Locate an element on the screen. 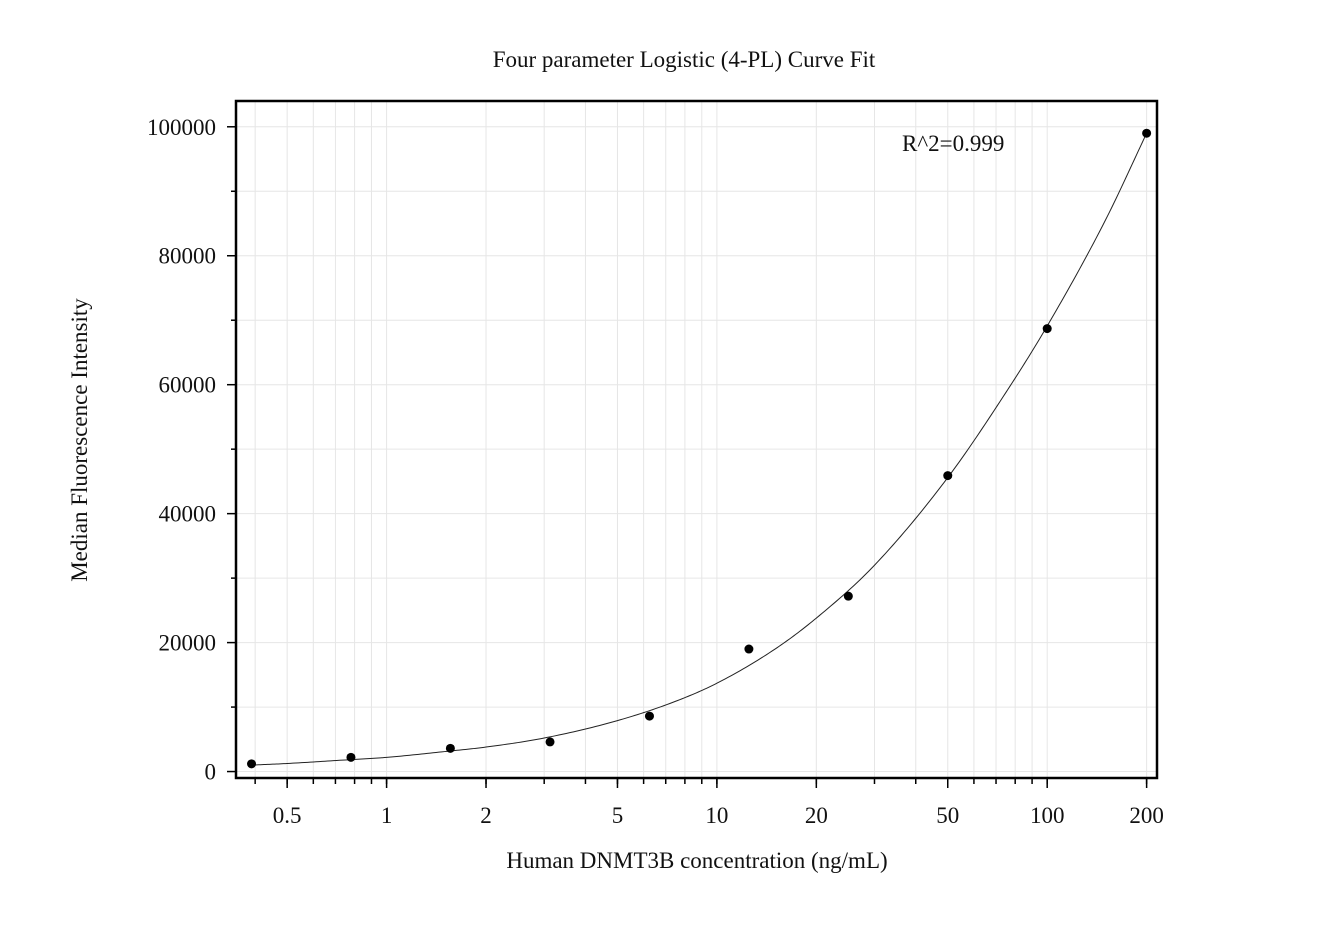 This screenshot has width=1335, height=932. x-tick-label: 0.5 is located at coordinates (287, 815).